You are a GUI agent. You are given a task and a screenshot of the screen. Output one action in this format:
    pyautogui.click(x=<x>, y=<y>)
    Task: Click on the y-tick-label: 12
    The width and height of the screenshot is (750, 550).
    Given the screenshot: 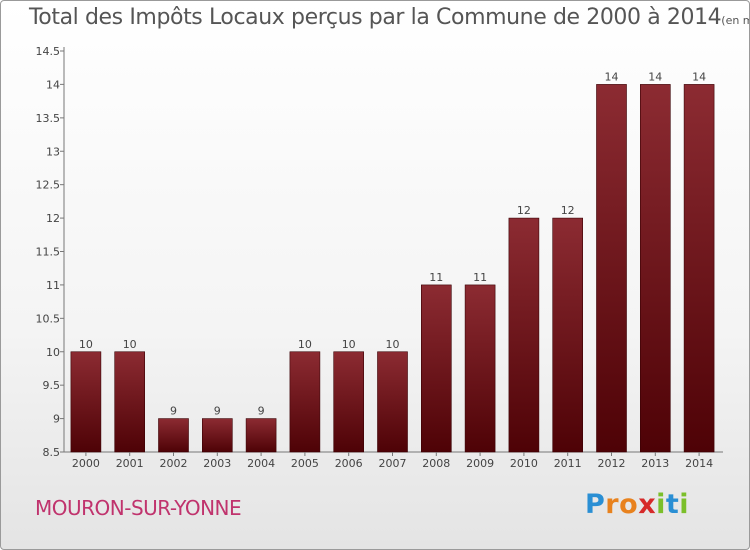 What is the action you would take?
    pyautogui.click(x=53, y=218)
    